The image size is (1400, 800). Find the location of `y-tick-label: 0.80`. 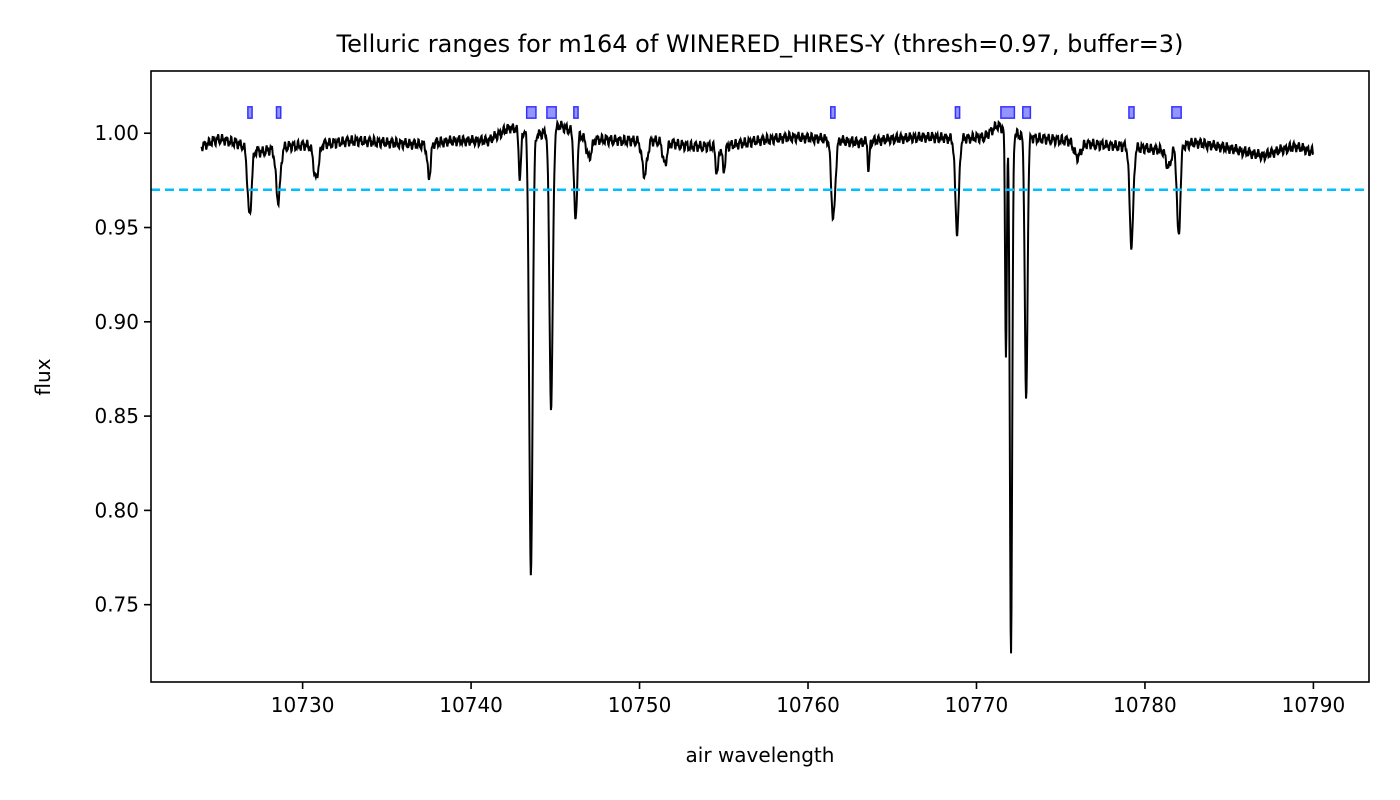

y-tick-label: 0.80 is located at coordinates (116, 510).